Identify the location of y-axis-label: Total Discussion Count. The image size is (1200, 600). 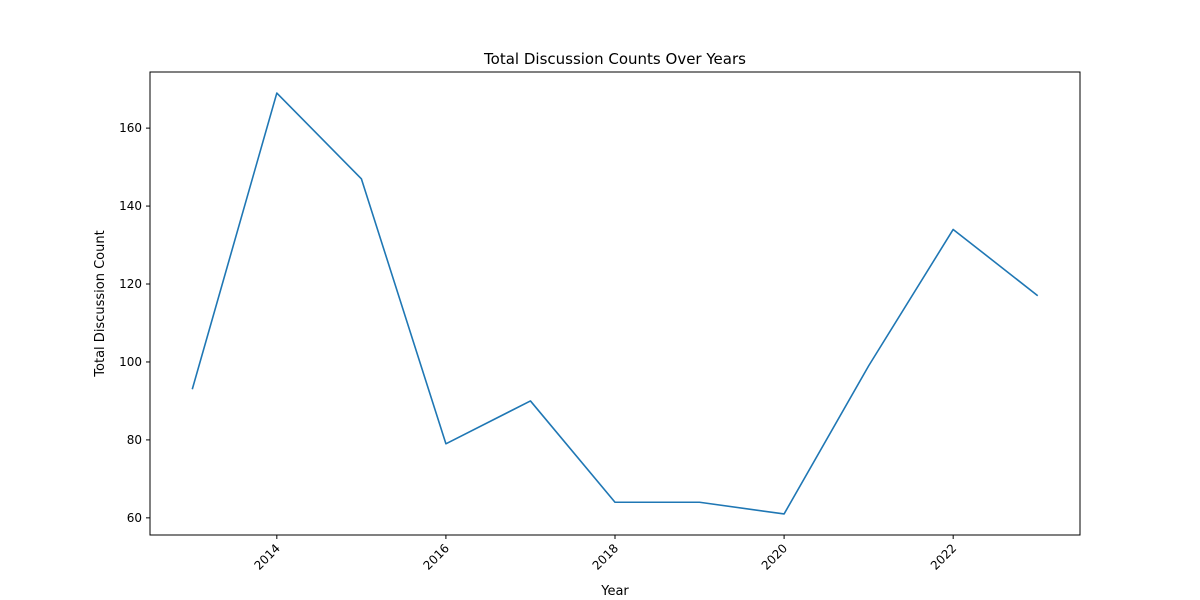
(100, 303).